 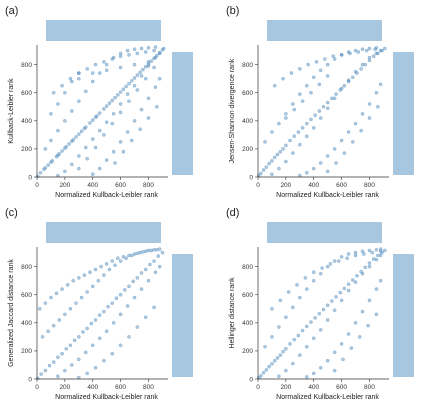 I want to click on y-tick-label: 200, so click(x=247, y=351).